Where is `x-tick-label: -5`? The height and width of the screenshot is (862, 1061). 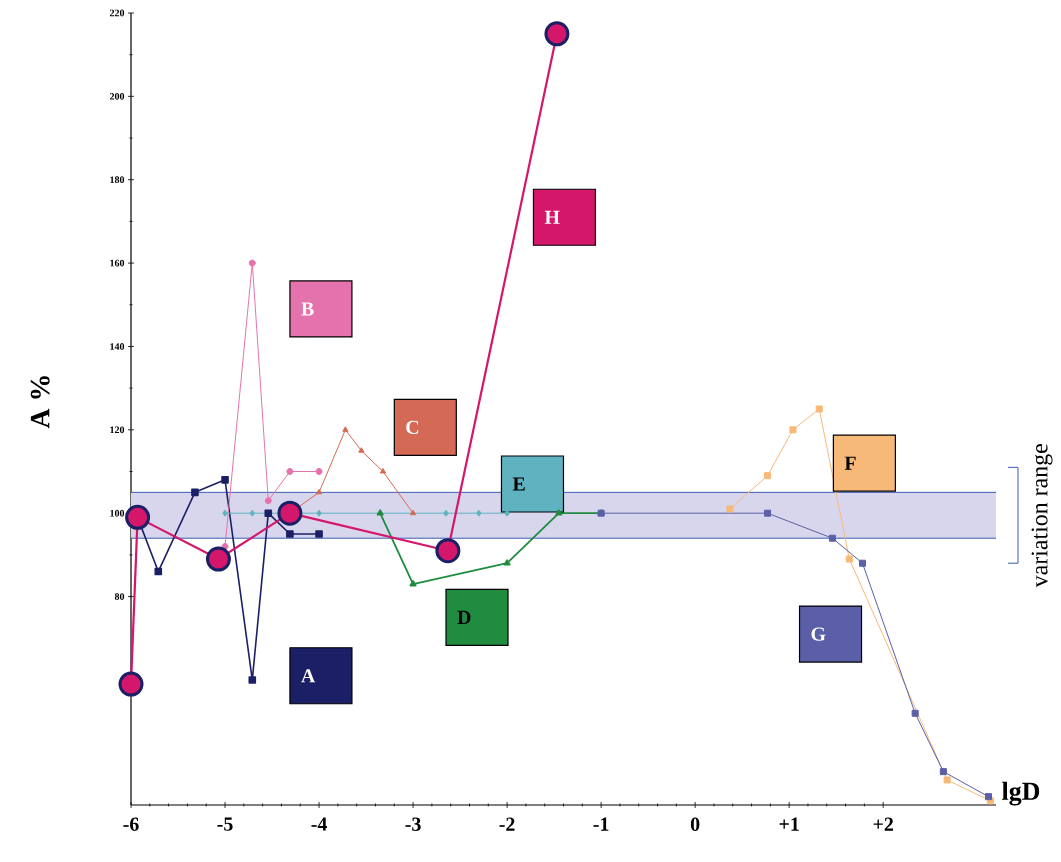
x-tick-label: -5 is located at coordinates (225, 824).